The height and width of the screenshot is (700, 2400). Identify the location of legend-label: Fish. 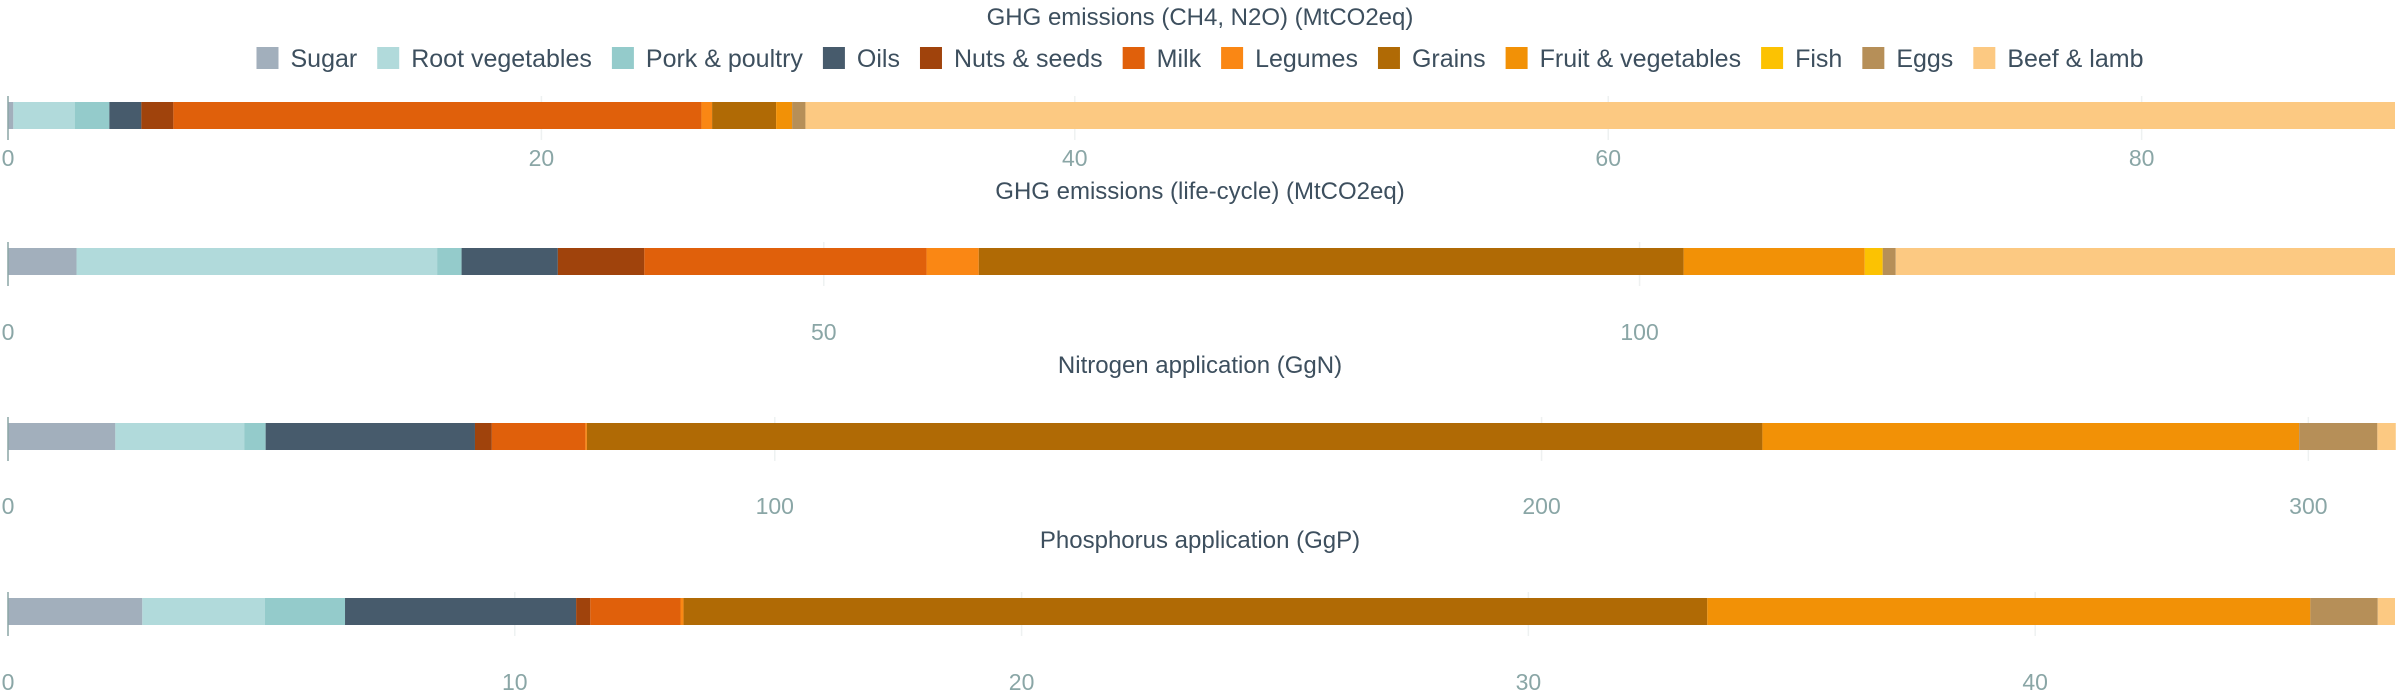
(1818, 59).